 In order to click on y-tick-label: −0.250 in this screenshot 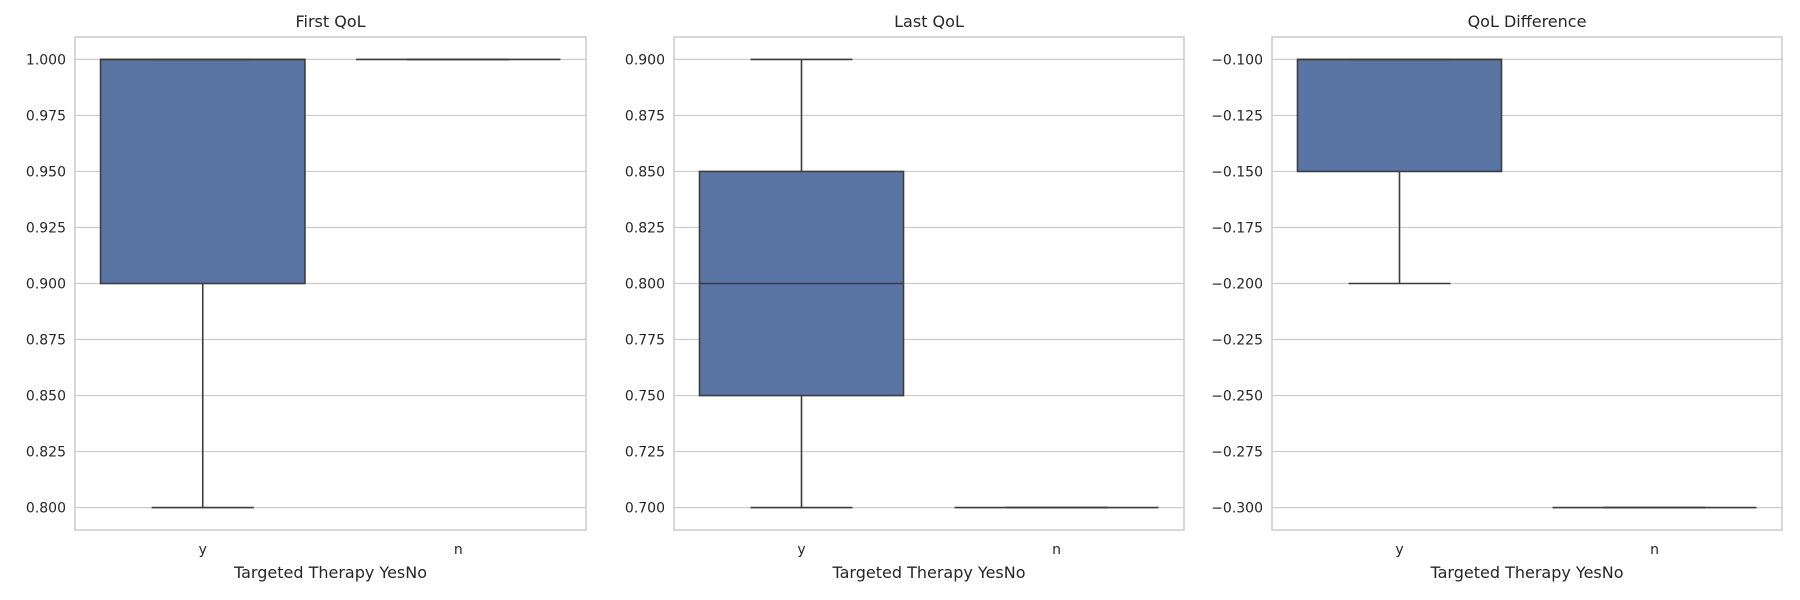, I will do `click(1237, 397)`.